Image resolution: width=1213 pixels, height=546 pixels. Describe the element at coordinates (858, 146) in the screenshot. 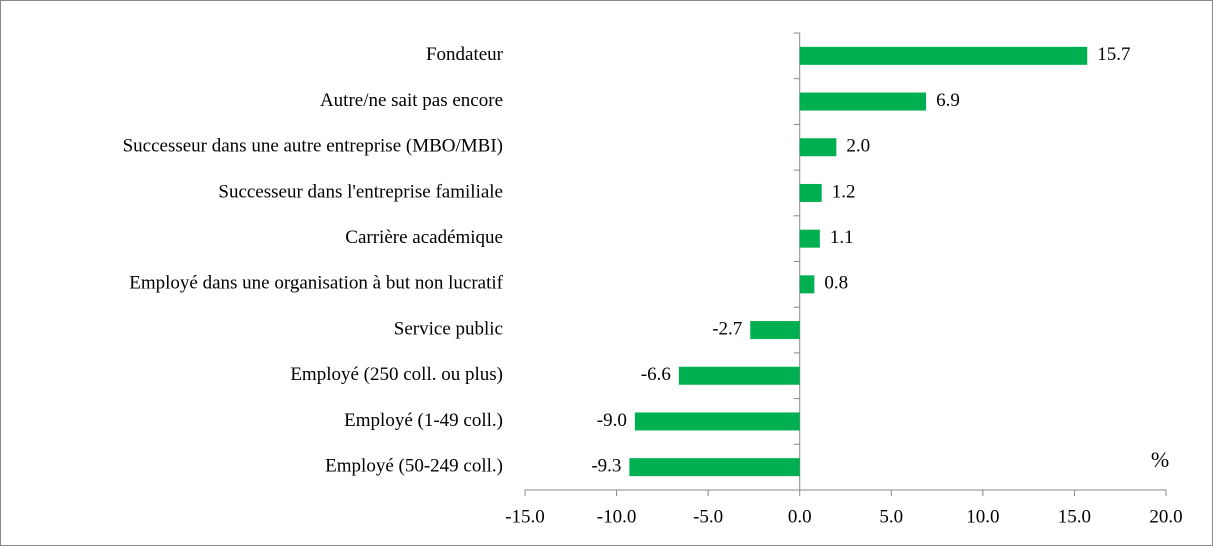

I see `data-label: 2.0` at that location.